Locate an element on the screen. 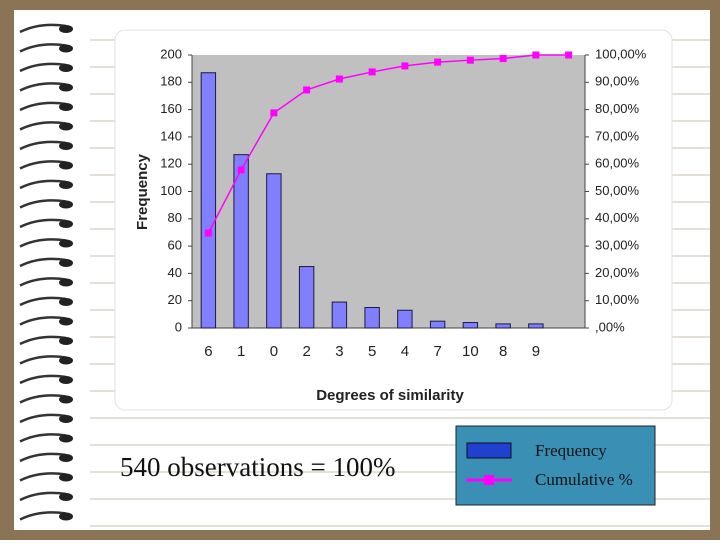 This screenshot has height=545, width=720. legend-label: Frequency is located at coordinates (571, 450).